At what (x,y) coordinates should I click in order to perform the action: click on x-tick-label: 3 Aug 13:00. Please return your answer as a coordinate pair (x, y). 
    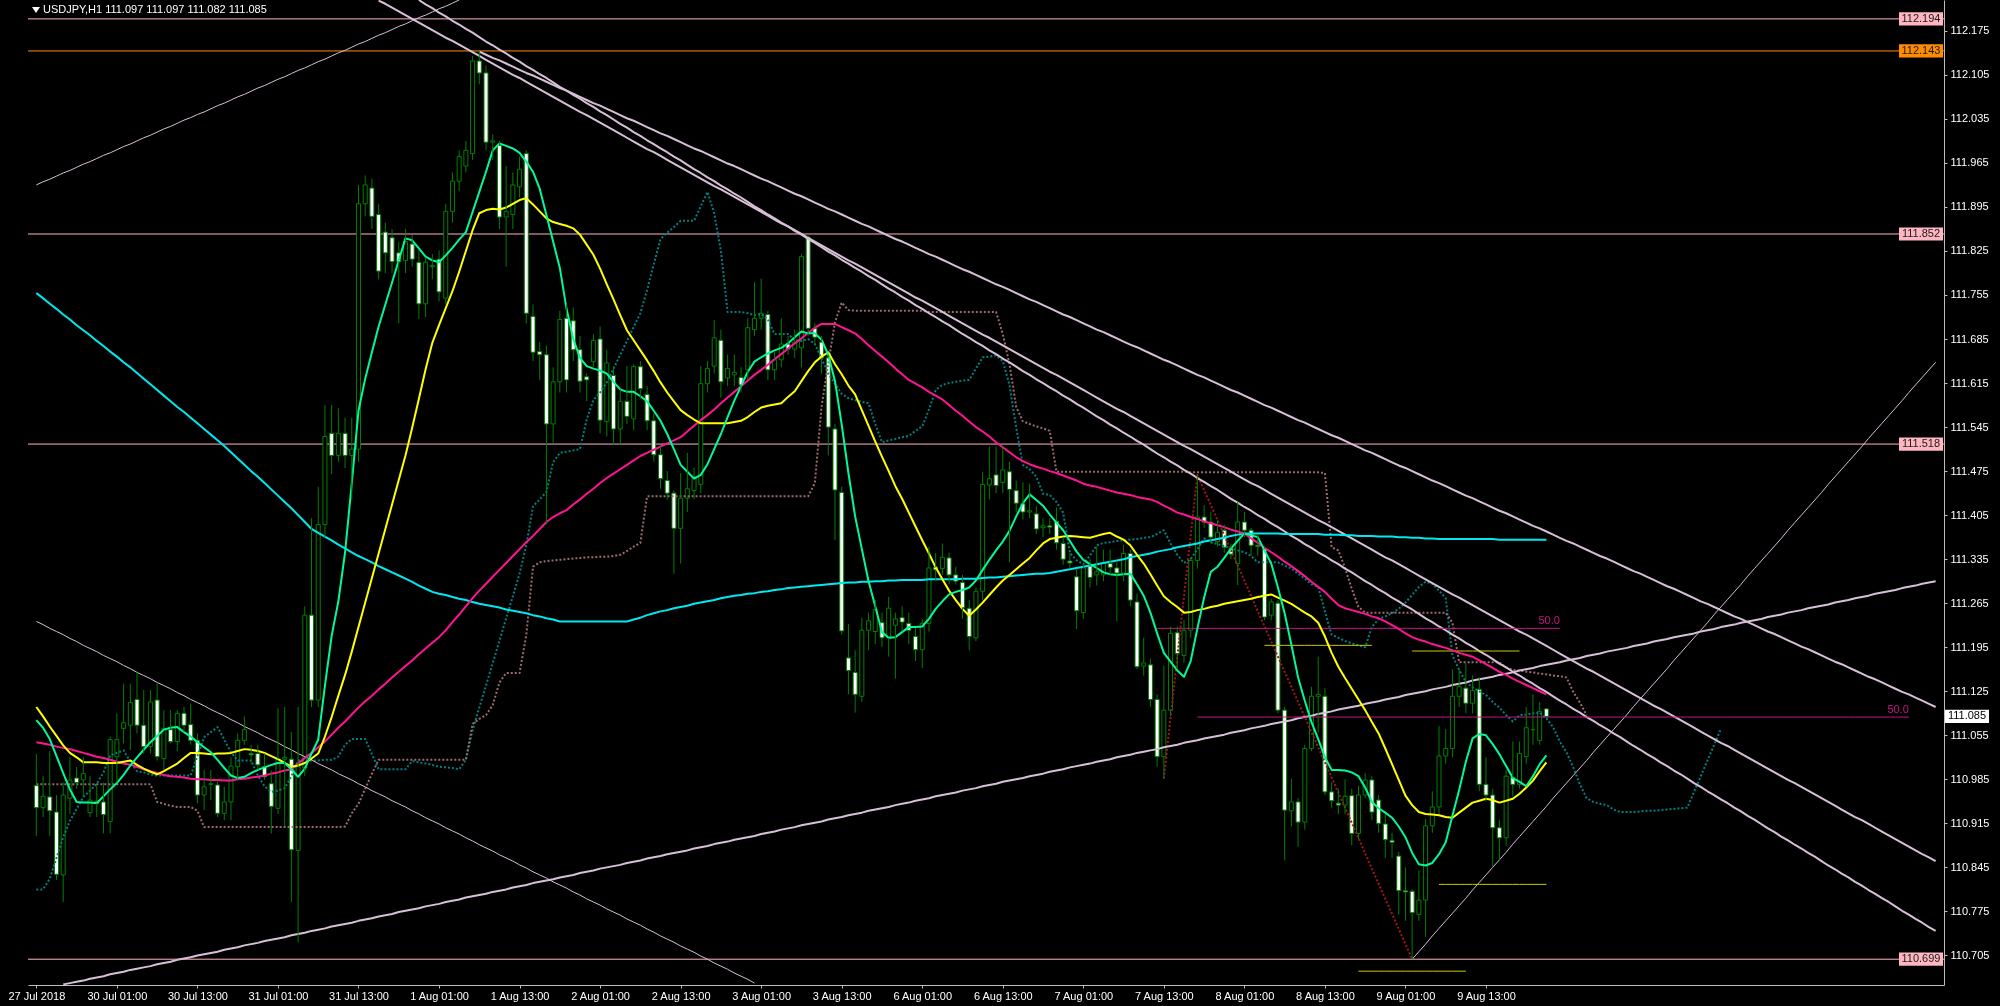
    Looking at the image, I should click on (842, 995).